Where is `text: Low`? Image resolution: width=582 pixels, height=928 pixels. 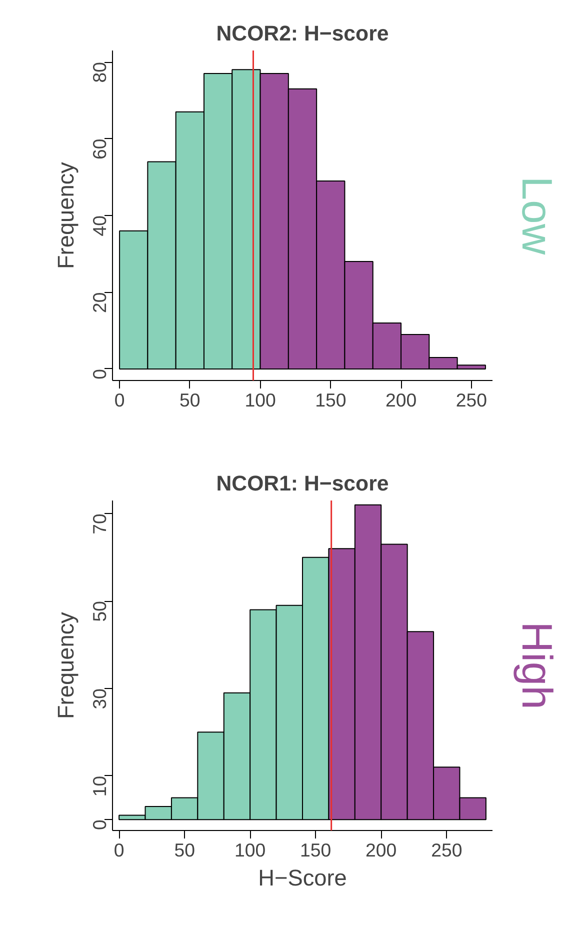
text: Low is located at coordinates (536, 215).